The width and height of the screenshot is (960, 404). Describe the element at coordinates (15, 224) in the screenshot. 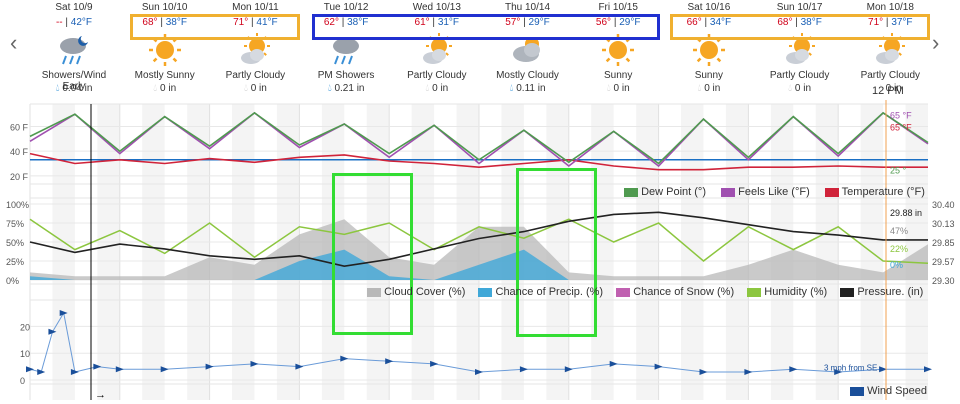

I see `cloud-tick-left: 75%` at that location.